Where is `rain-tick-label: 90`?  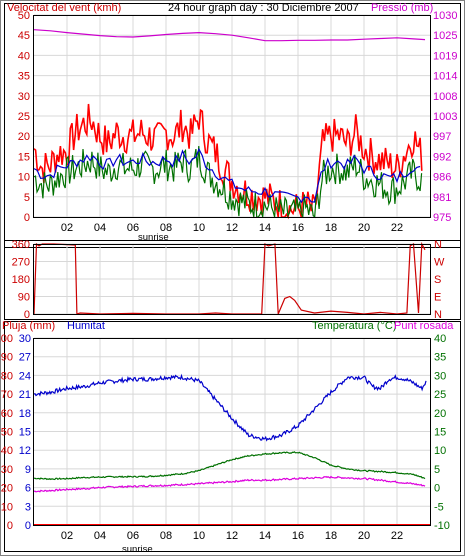
rain-tick-label: 90 is located at coordinates (7, 358).